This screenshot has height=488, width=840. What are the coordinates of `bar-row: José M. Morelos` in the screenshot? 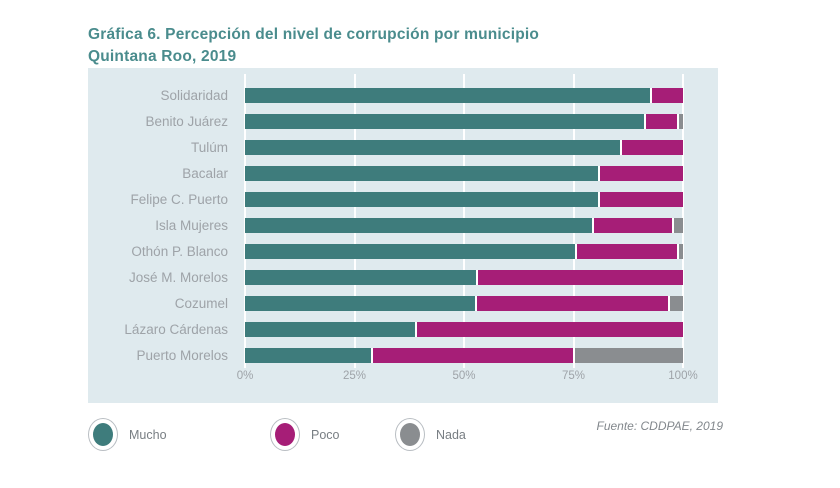 It's located at (403, 277).